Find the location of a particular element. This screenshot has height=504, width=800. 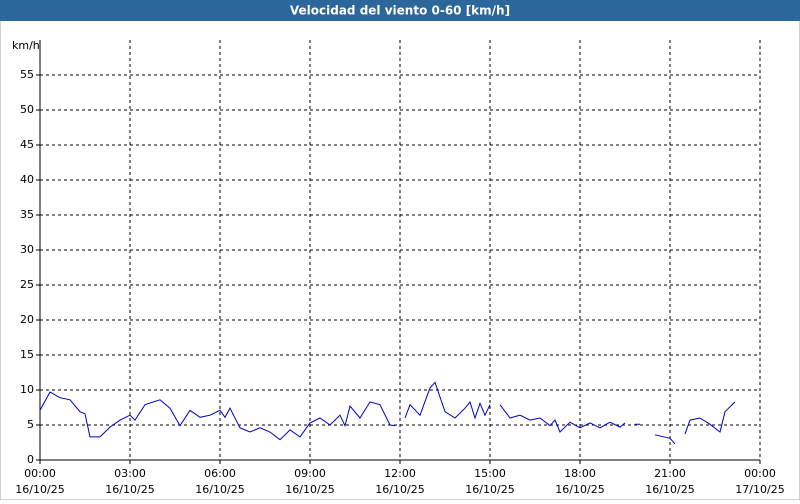

y-axis-unit: km/h is located at coordinates (26, 45).